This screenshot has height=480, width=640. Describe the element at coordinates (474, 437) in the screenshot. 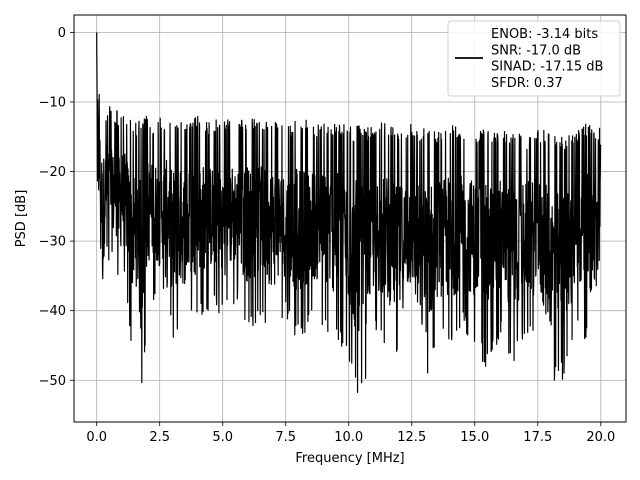

I see `x-tick-label: 15.0` at that location.